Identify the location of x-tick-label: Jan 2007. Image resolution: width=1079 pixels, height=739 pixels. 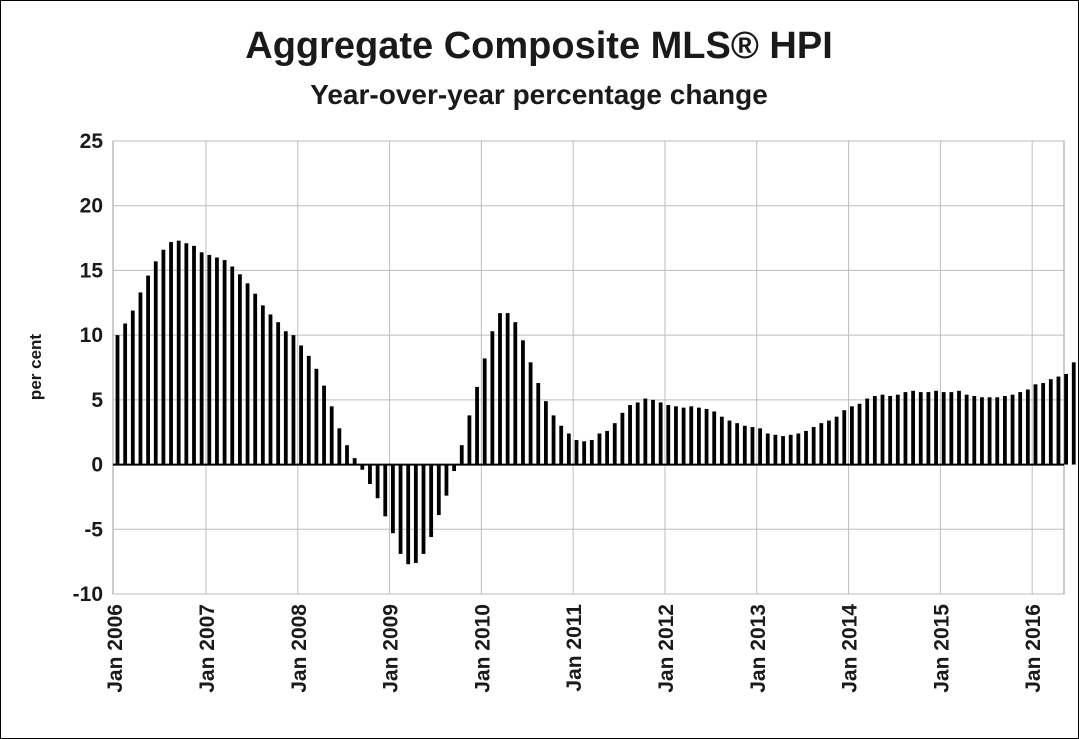
(207, 648).